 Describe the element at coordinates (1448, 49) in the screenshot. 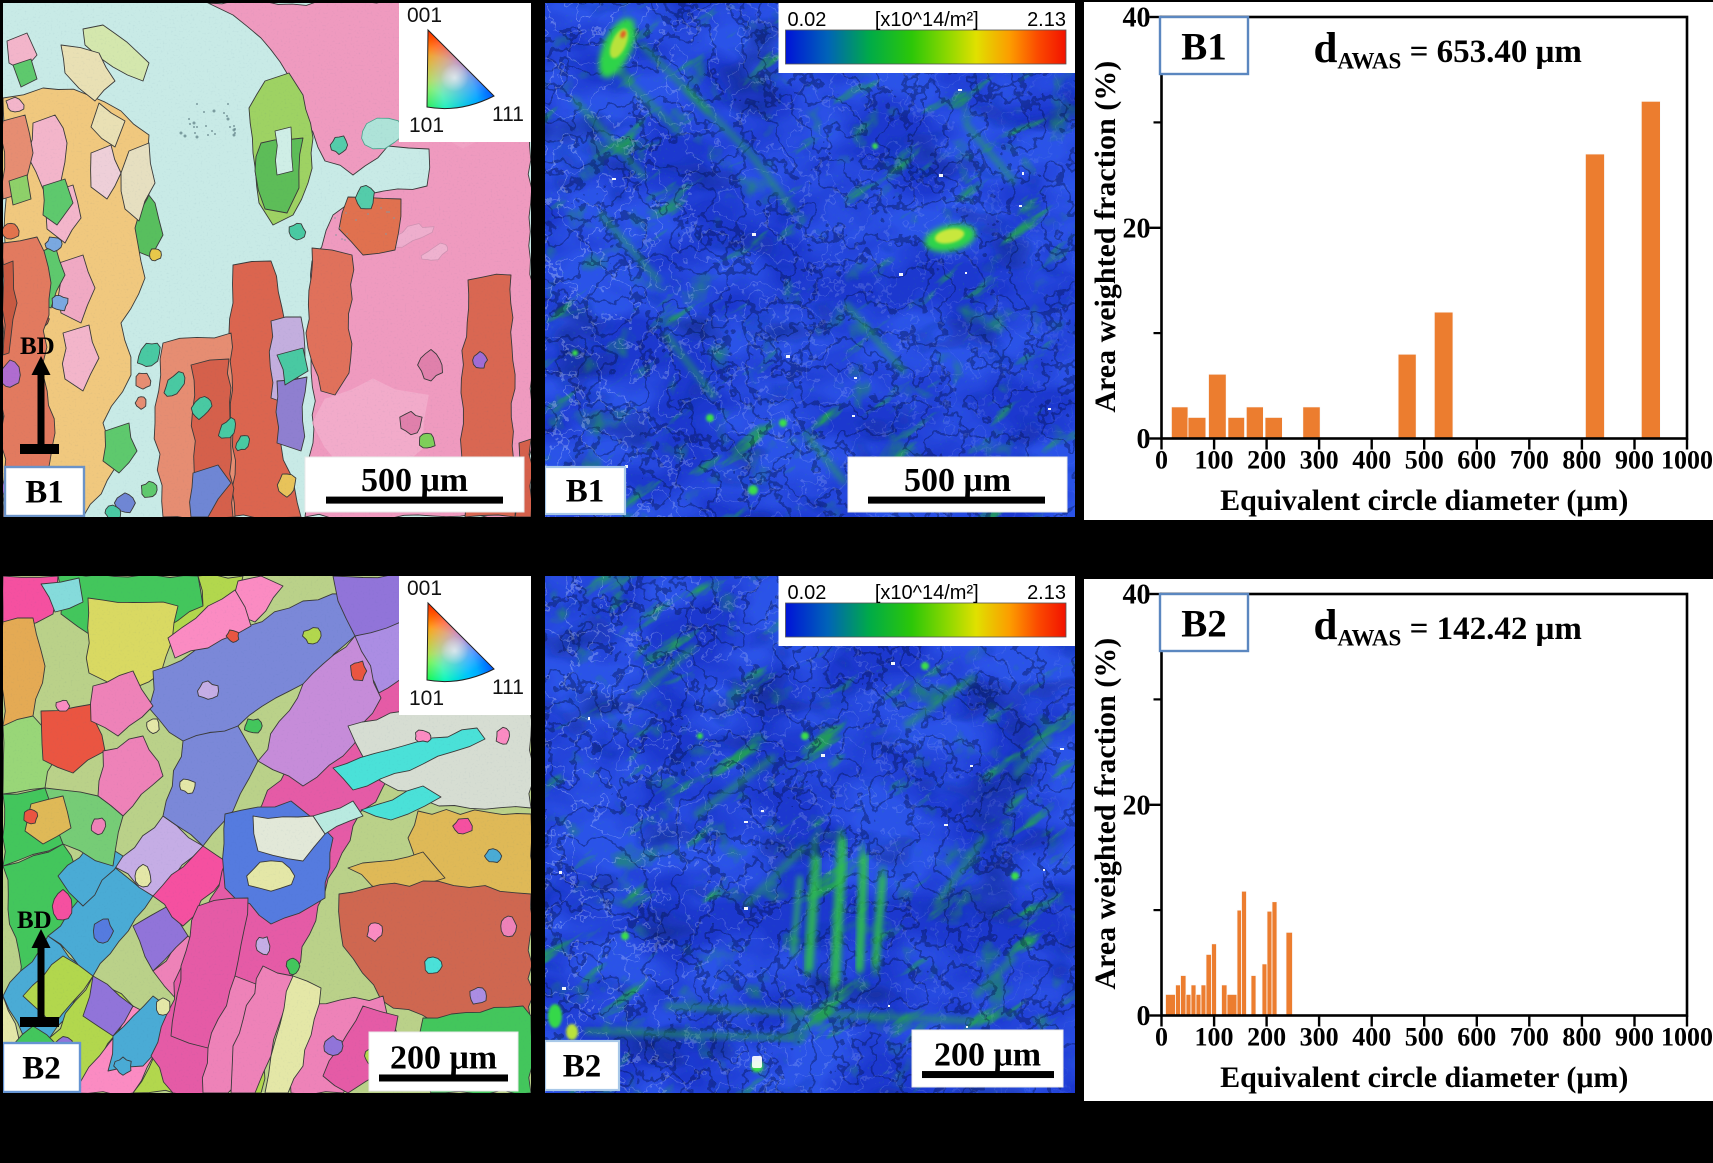

I see `svg-text: dAWAS = 653.40 μm` at that location.